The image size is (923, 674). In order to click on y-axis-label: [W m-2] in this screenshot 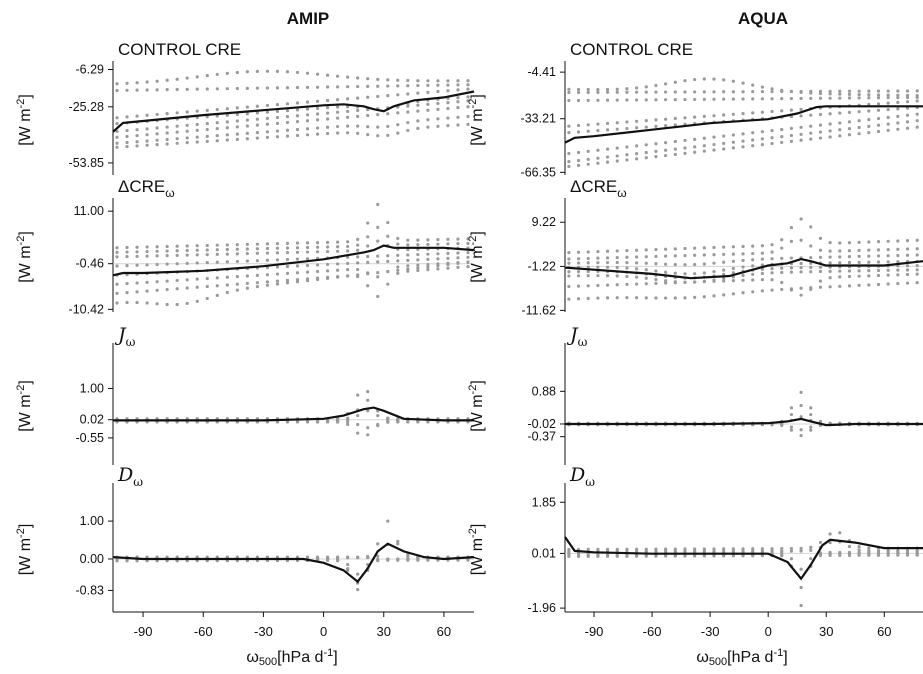, I will do `click(24, 406)`.